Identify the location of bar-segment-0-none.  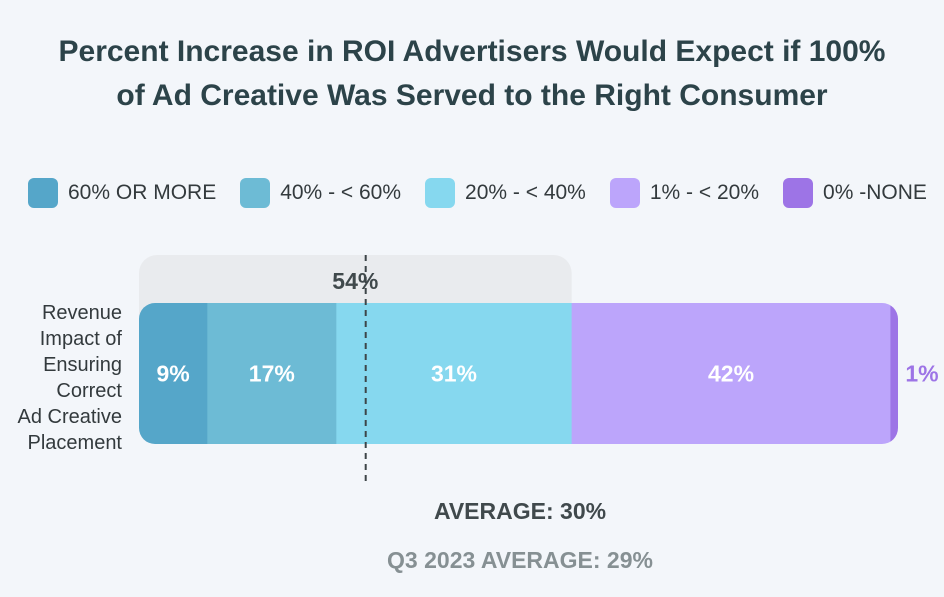
(894, 373).